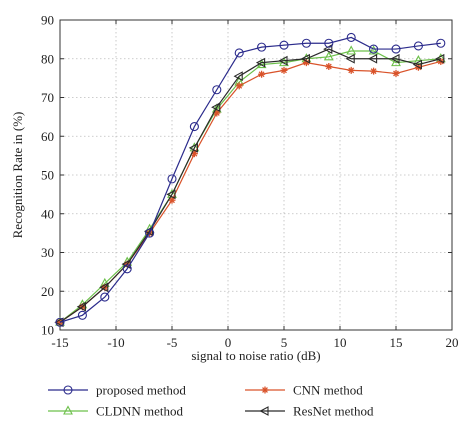  I want to click on legend-item: proposed method, so click(117, 390).